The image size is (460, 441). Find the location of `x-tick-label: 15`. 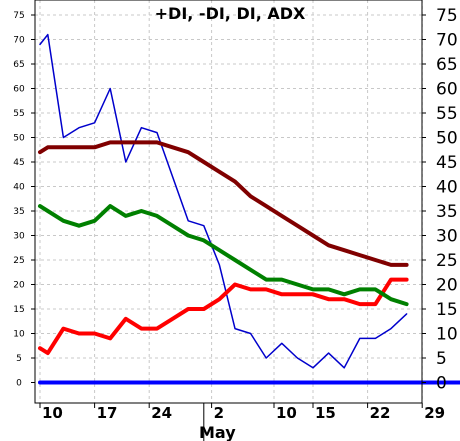

x-tick-label: 15 is located at coordinates (325, 413).